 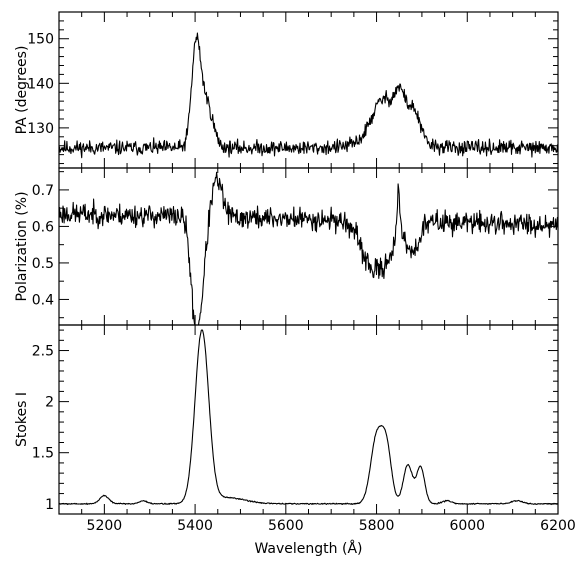 What do you see at coordinates (558, 526) in the screenshot?
I see `x-tick-label: 6200` at bounding box center [558, 526].